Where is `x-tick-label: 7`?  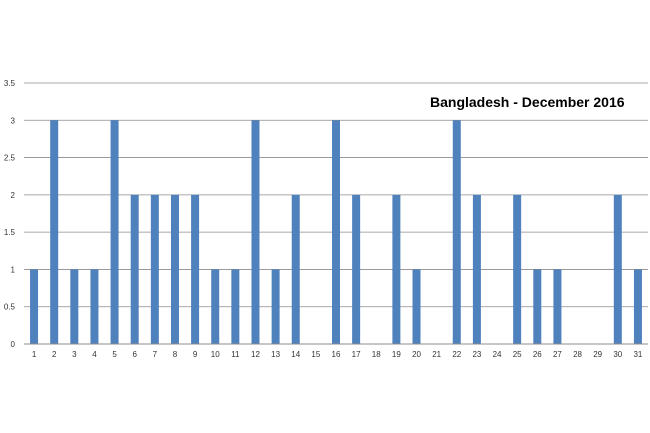 x-tick-label: 7 is located at coordinates (155, 354).